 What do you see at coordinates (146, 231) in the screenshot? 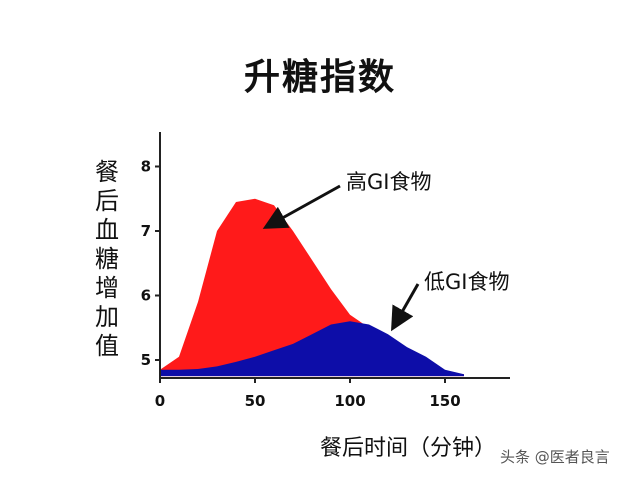
I see `y-tick-label: 7` at bounding box center [146, 231].